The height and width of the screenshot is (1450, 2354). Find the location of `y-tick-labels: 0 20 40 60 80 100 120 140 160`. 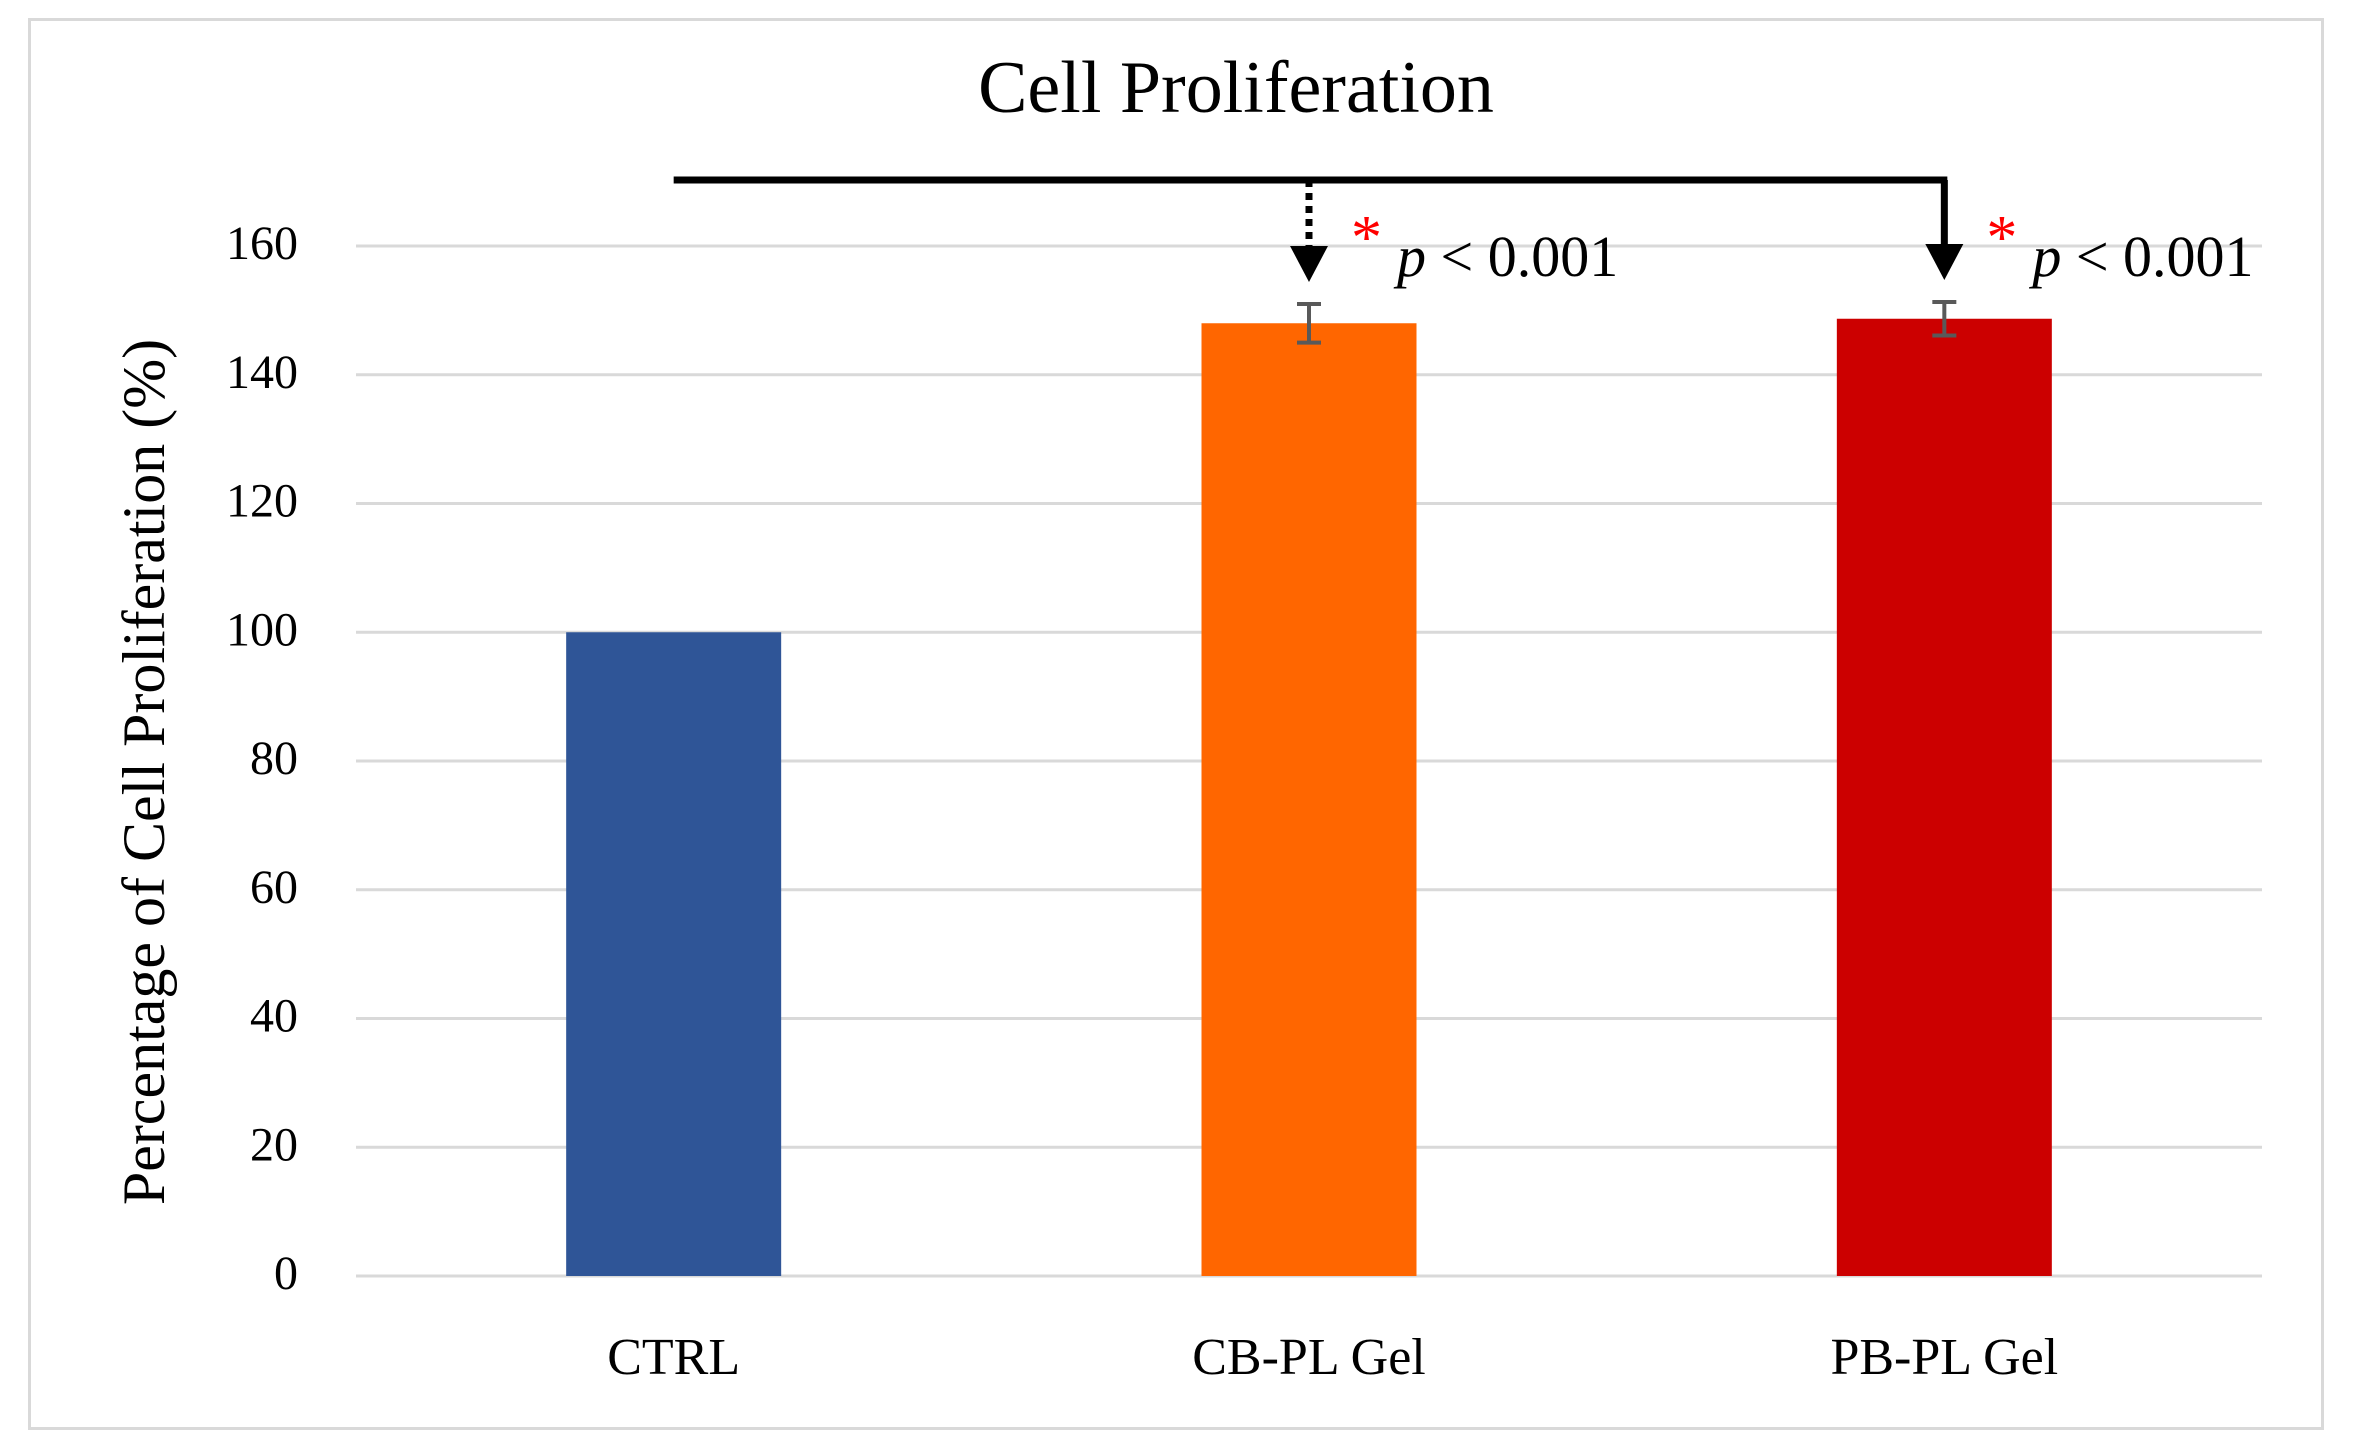

y-tick-labels: 0 20 40 60 80 100 120 140 160 is located at coordinates (262, 758).